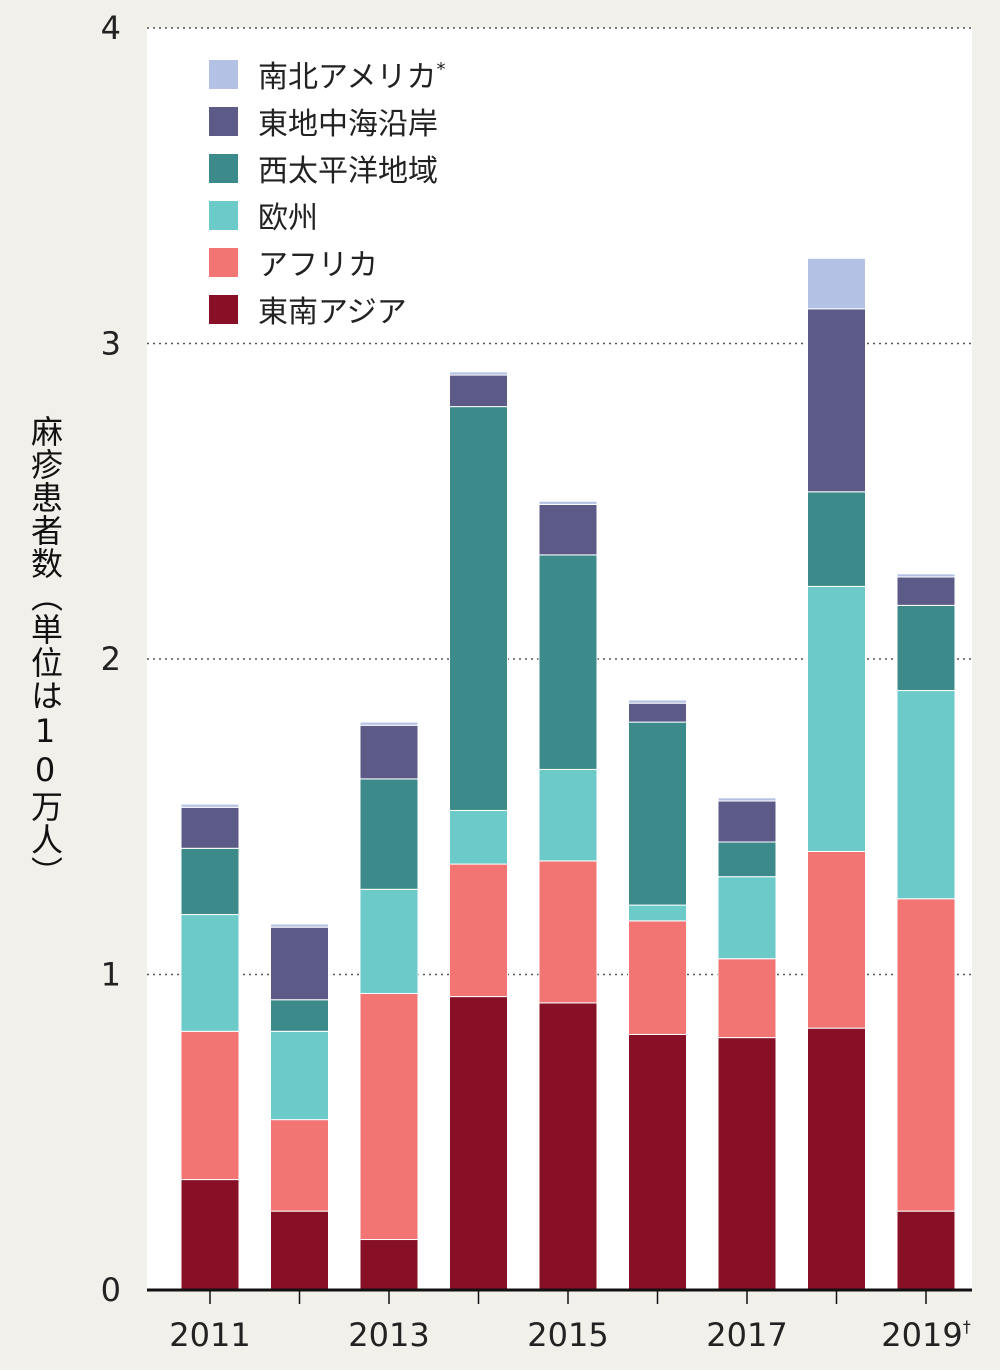 The image size is (1000, 1370). I want to click on y-axis-label: 麻疹患者数（単位は10万人）, so click(45, 652).